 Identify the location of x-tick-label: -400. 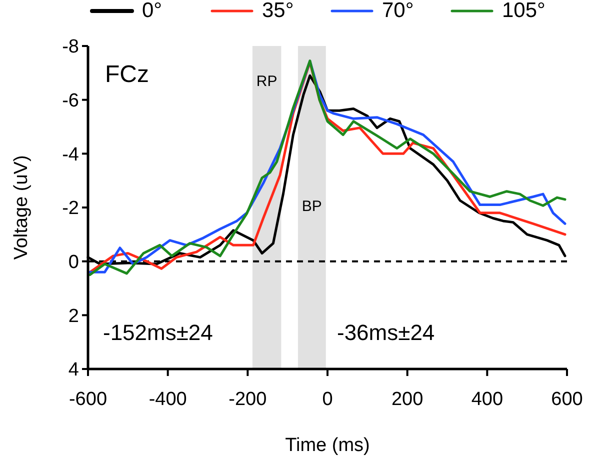
(167, 399).